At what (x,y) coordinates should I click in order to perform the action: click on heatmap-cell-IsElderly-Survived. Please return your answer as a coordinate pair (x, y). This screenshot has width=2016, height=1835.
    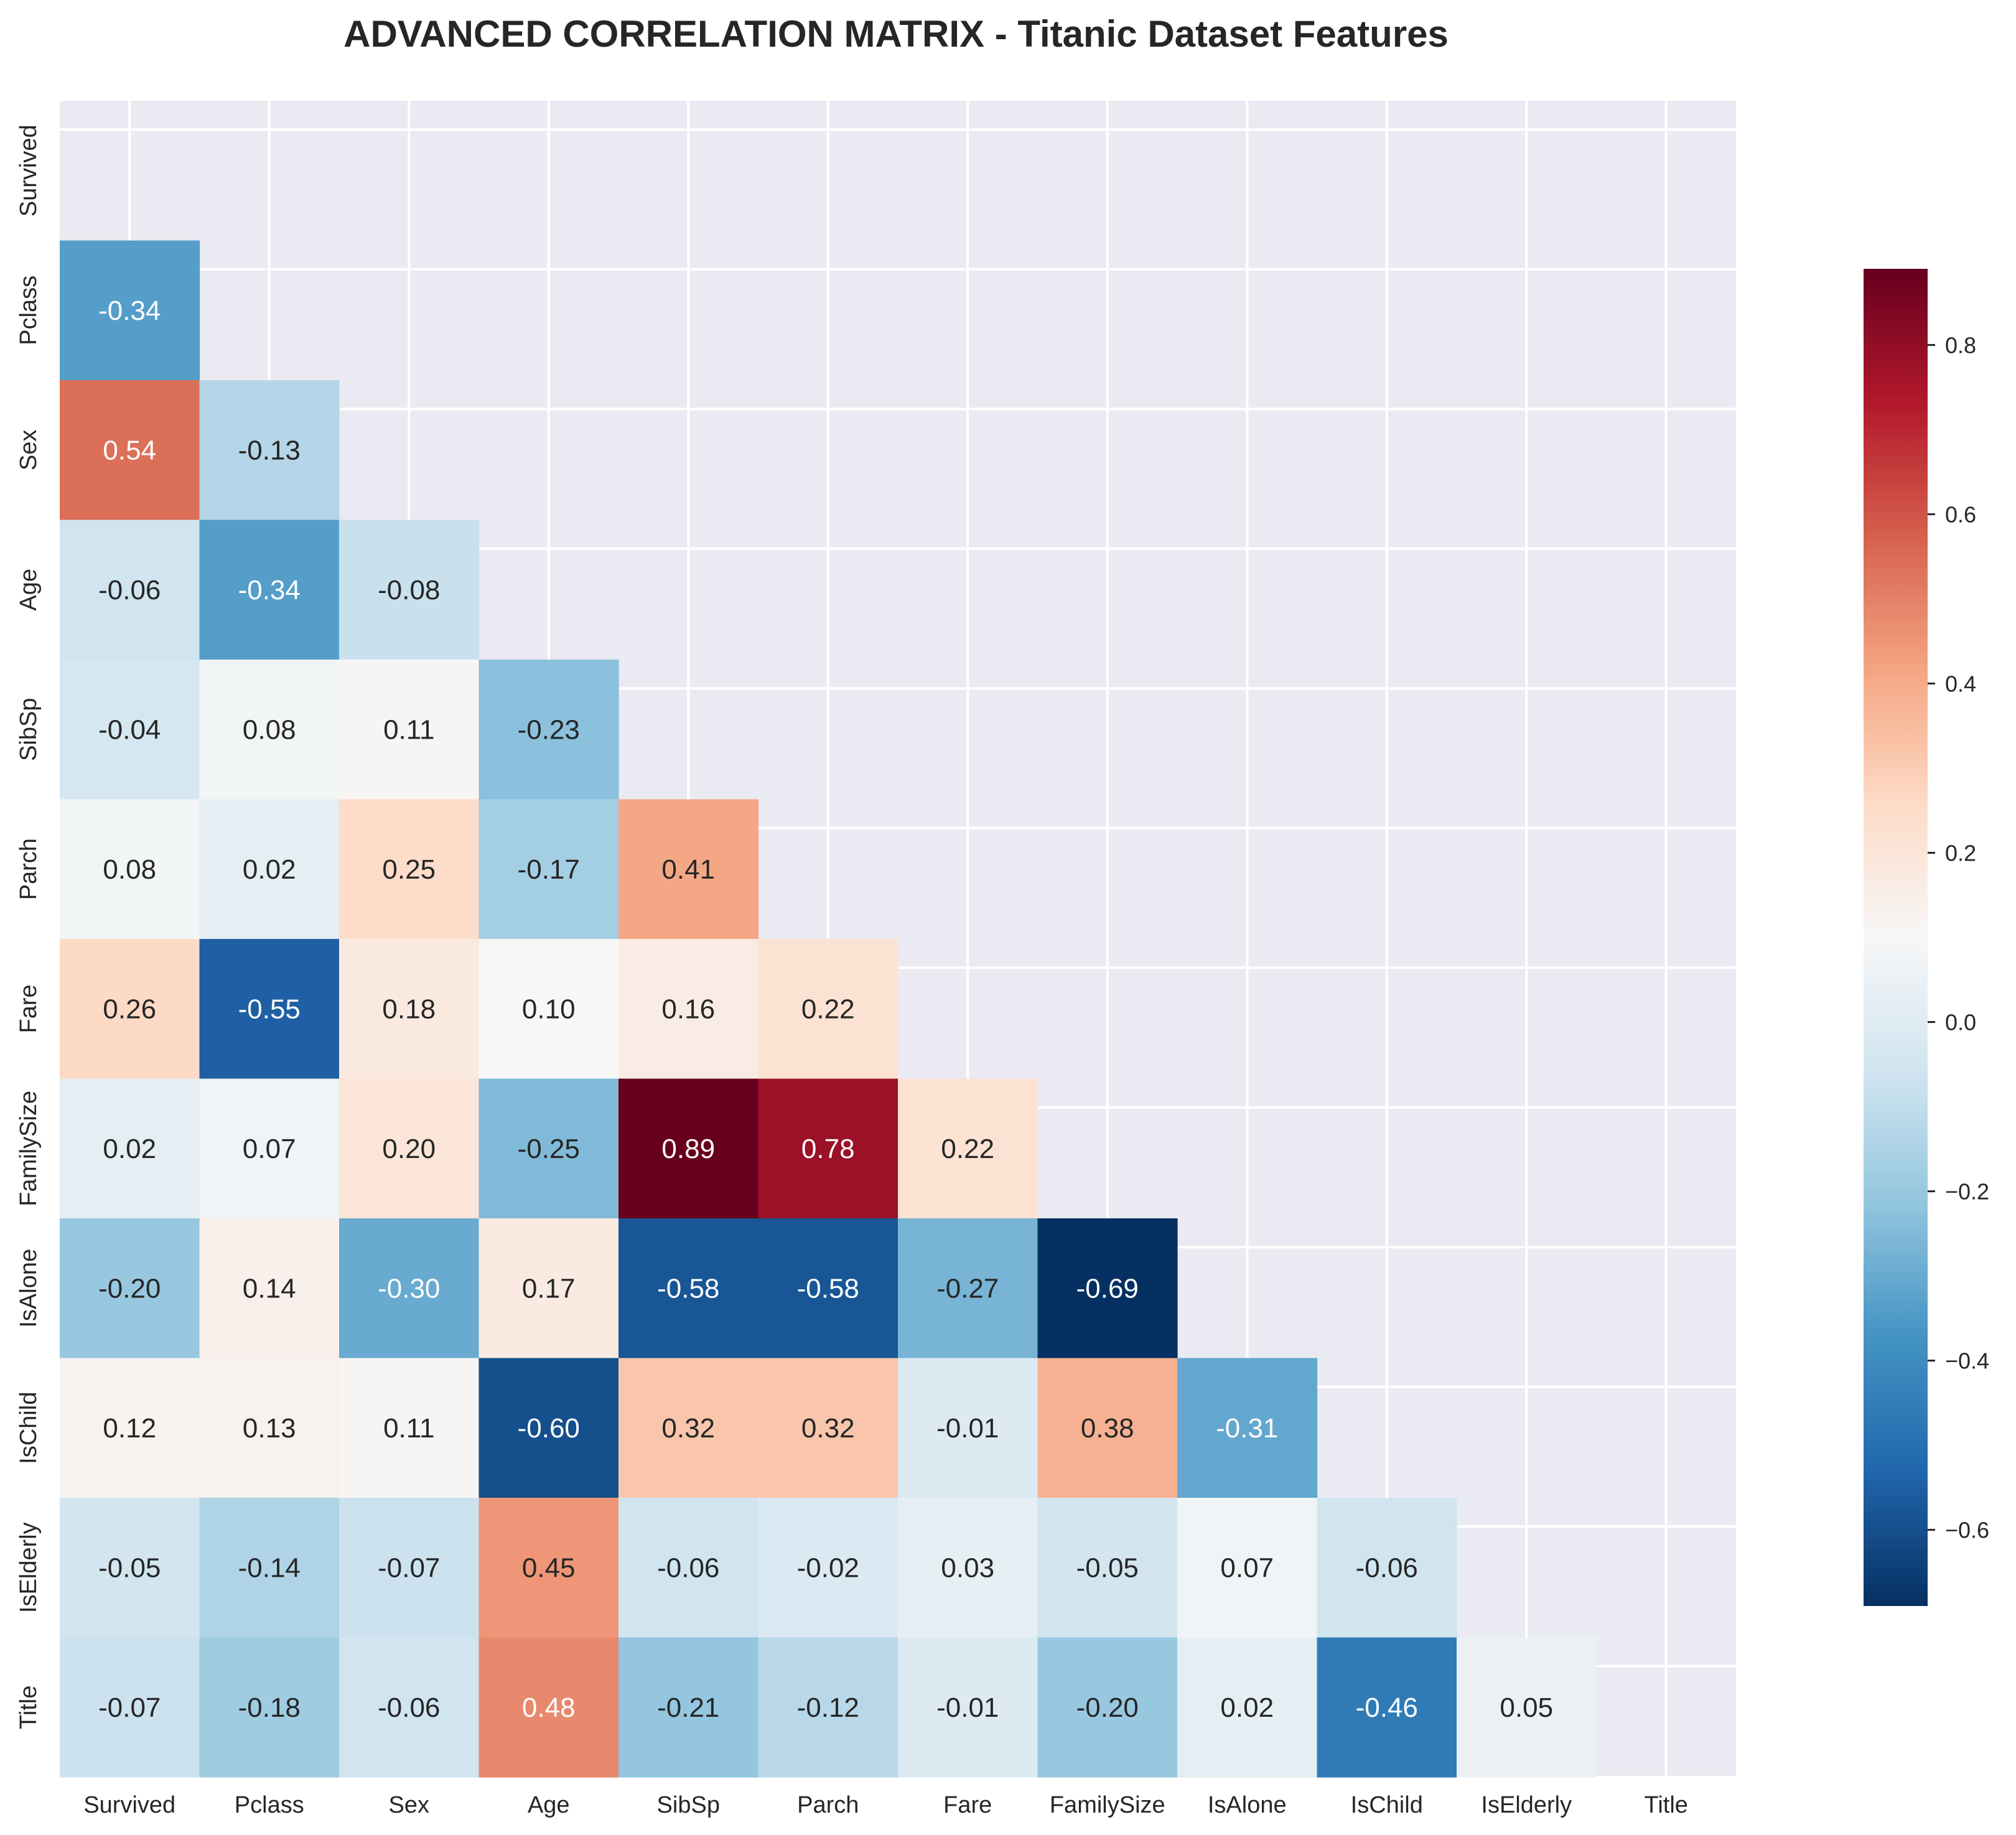
    Looking at the image, I should click on (130, 1568).